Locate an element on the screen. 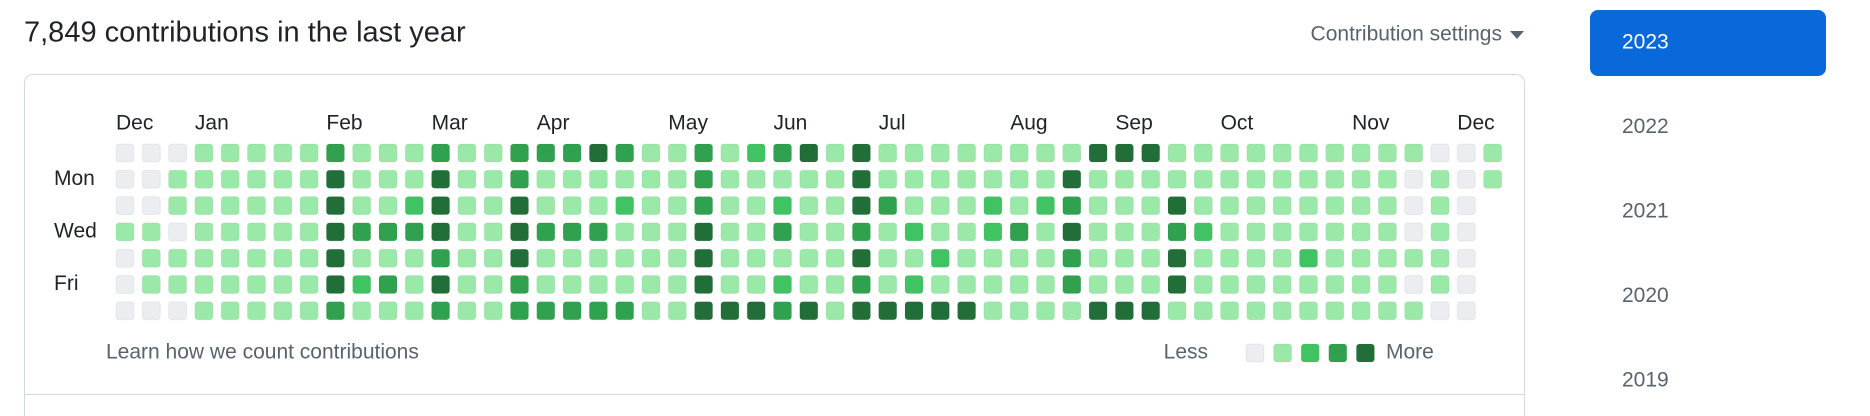 Image resolution: width=1870 pixels, height=416 pixels. learn-link: Learn how we count contributions is located at coordinates (262, 352).